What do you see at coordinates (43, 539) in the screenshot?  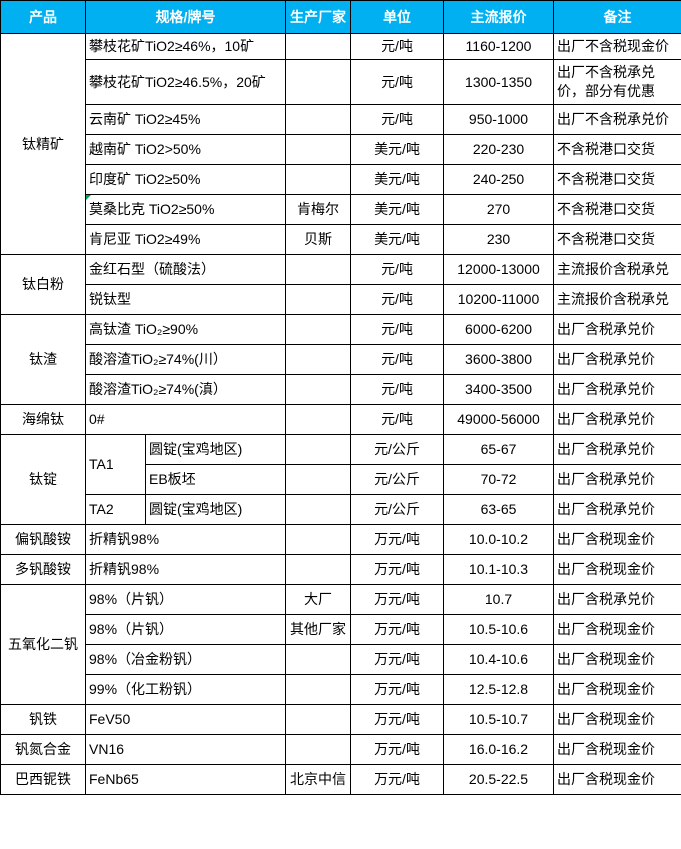 I see `cell-product-group: 偏钒酸铵` at bounding box center [43, 539].